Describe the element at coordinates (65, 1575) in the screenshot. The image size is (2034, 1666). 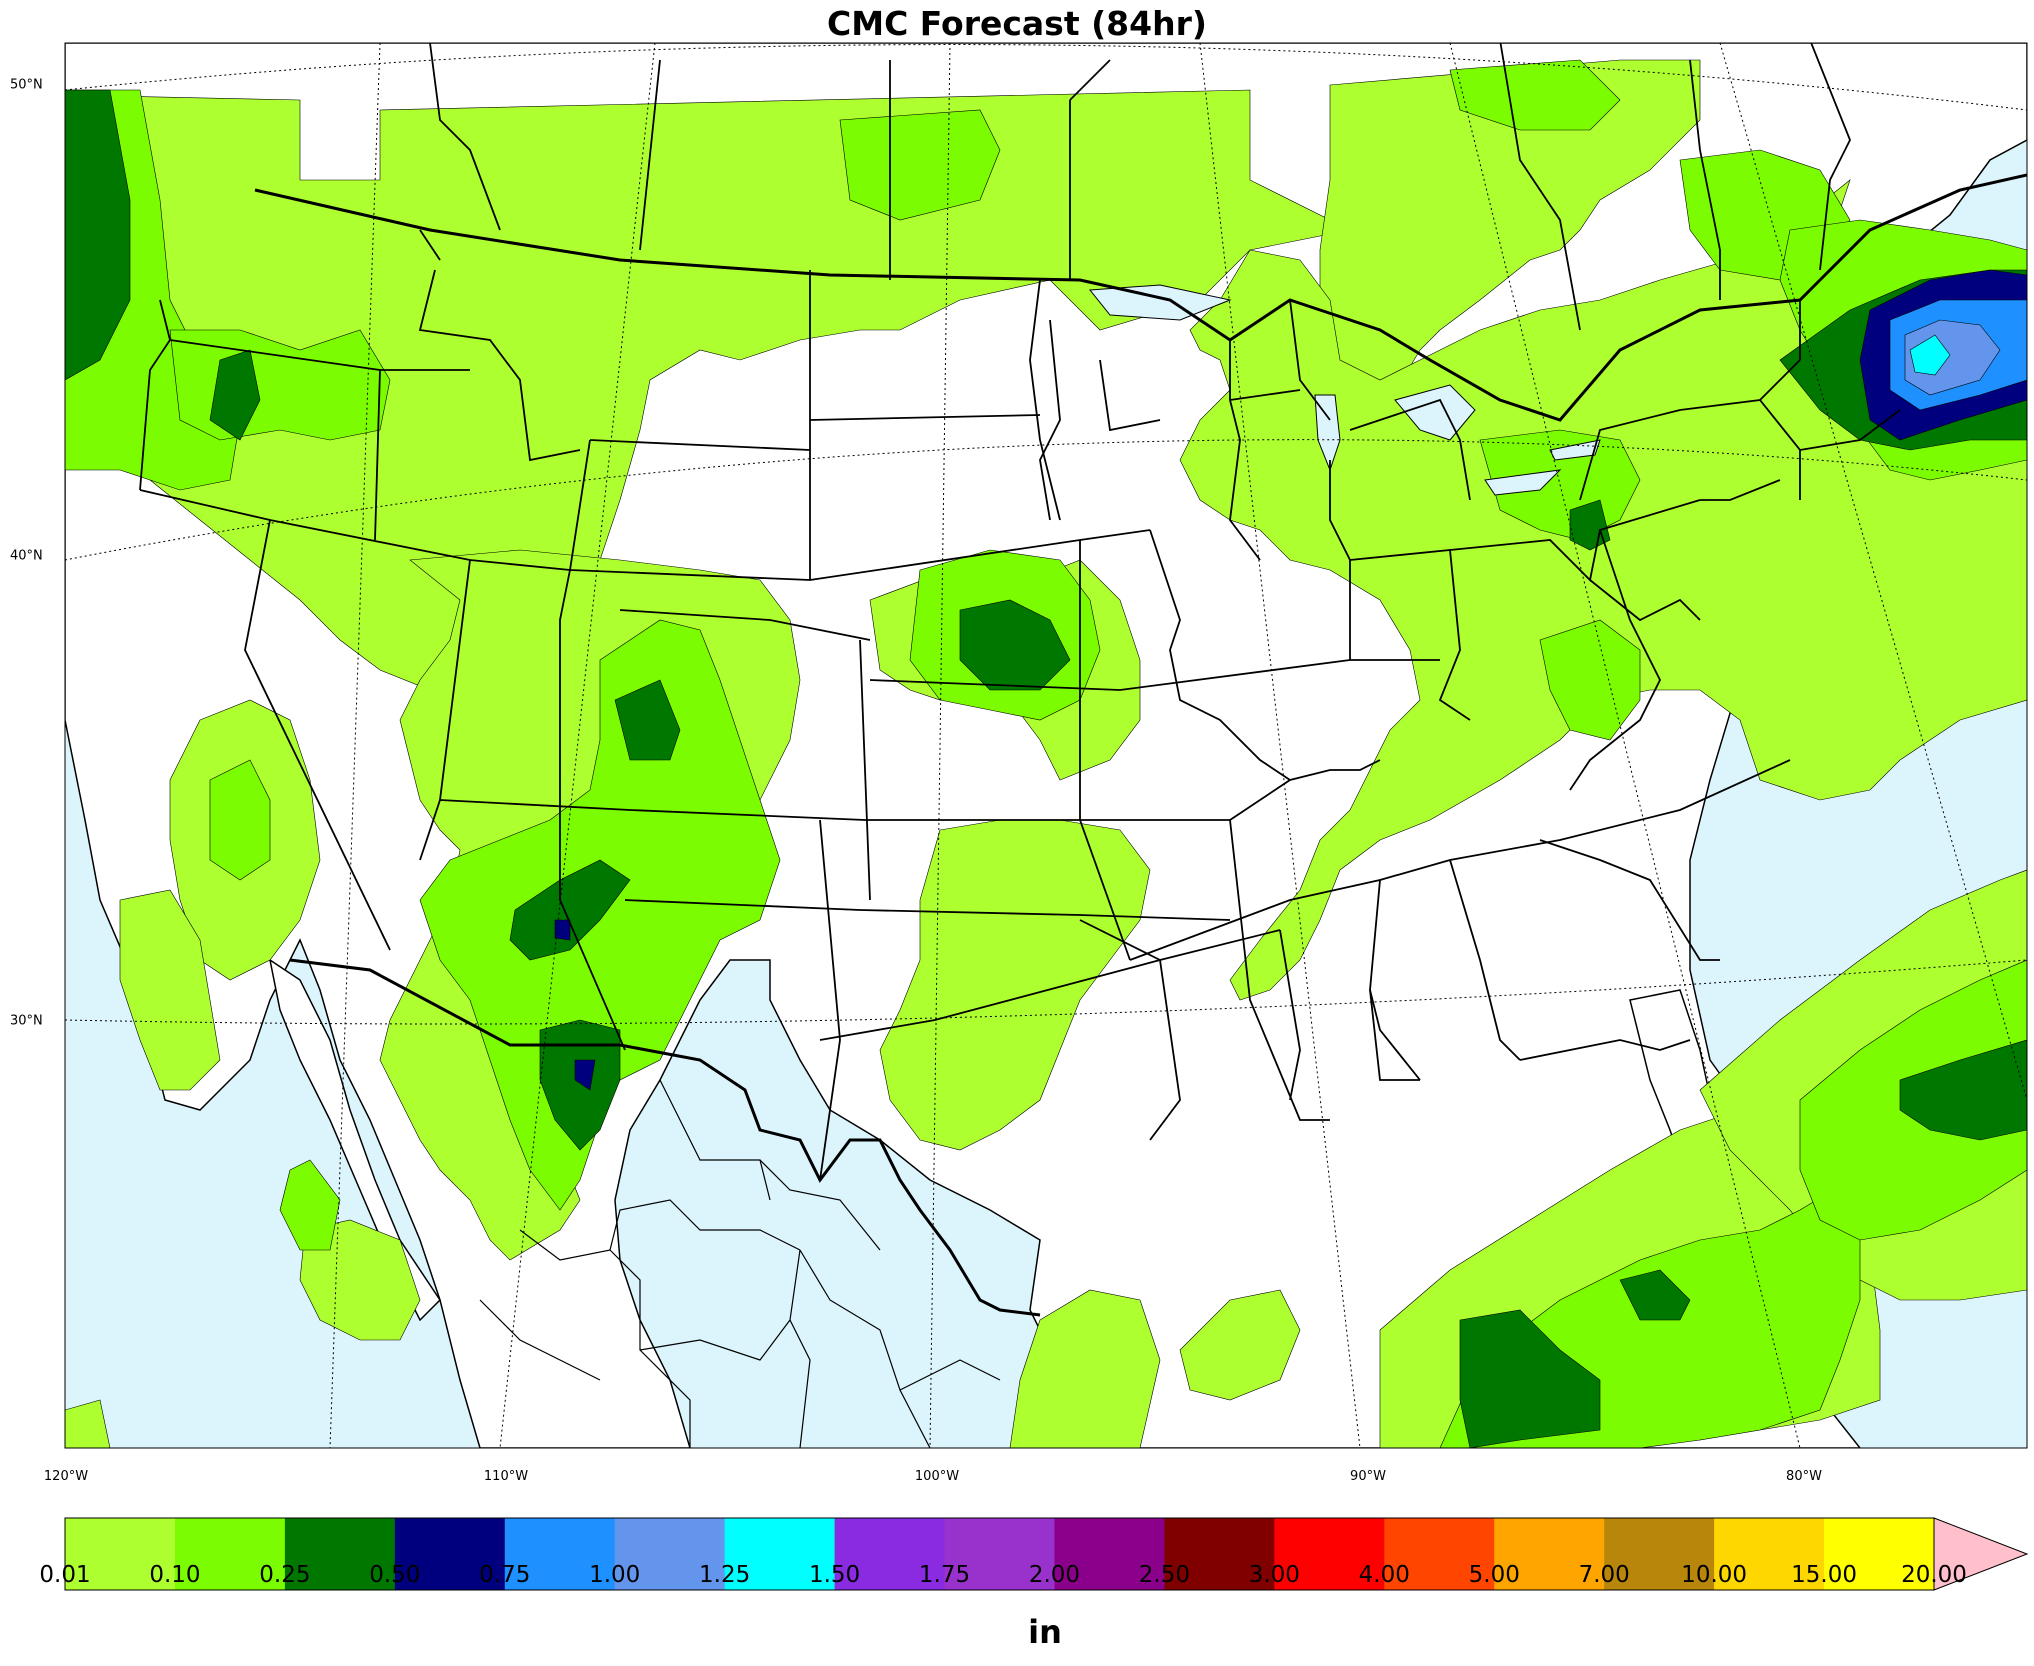
I see `colorbar-tick-label: 0.01` at that location.